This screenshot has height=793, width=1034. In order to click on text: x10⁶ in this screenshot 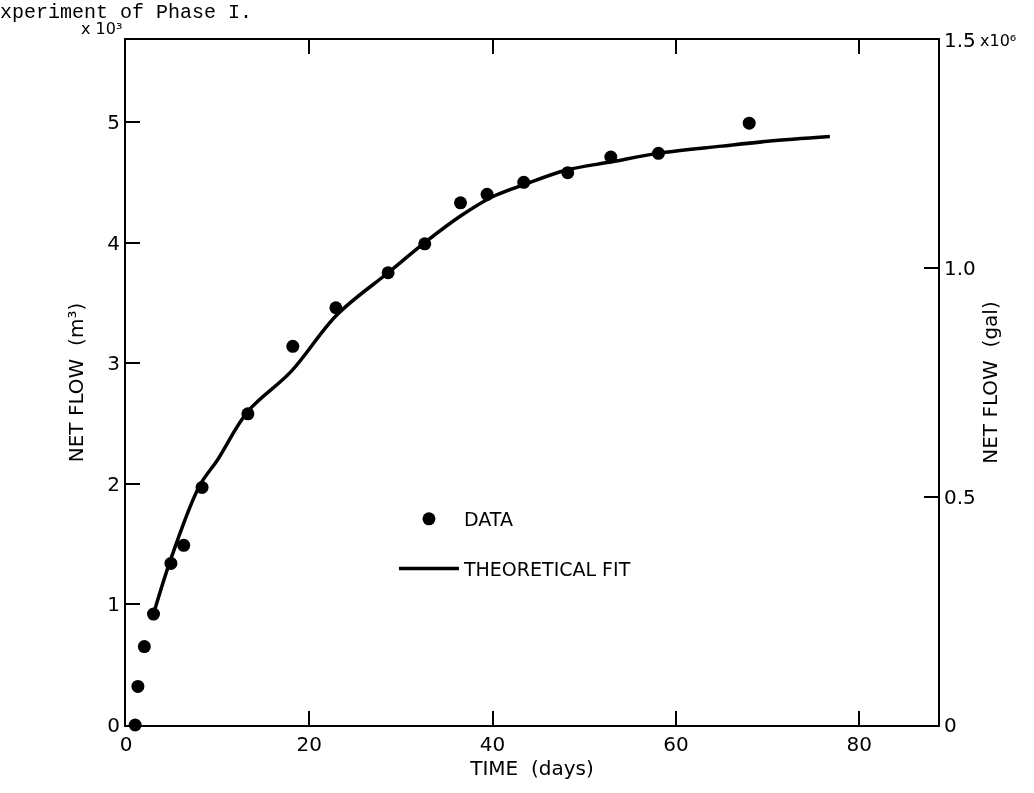, I will do `click(998, 40)`.